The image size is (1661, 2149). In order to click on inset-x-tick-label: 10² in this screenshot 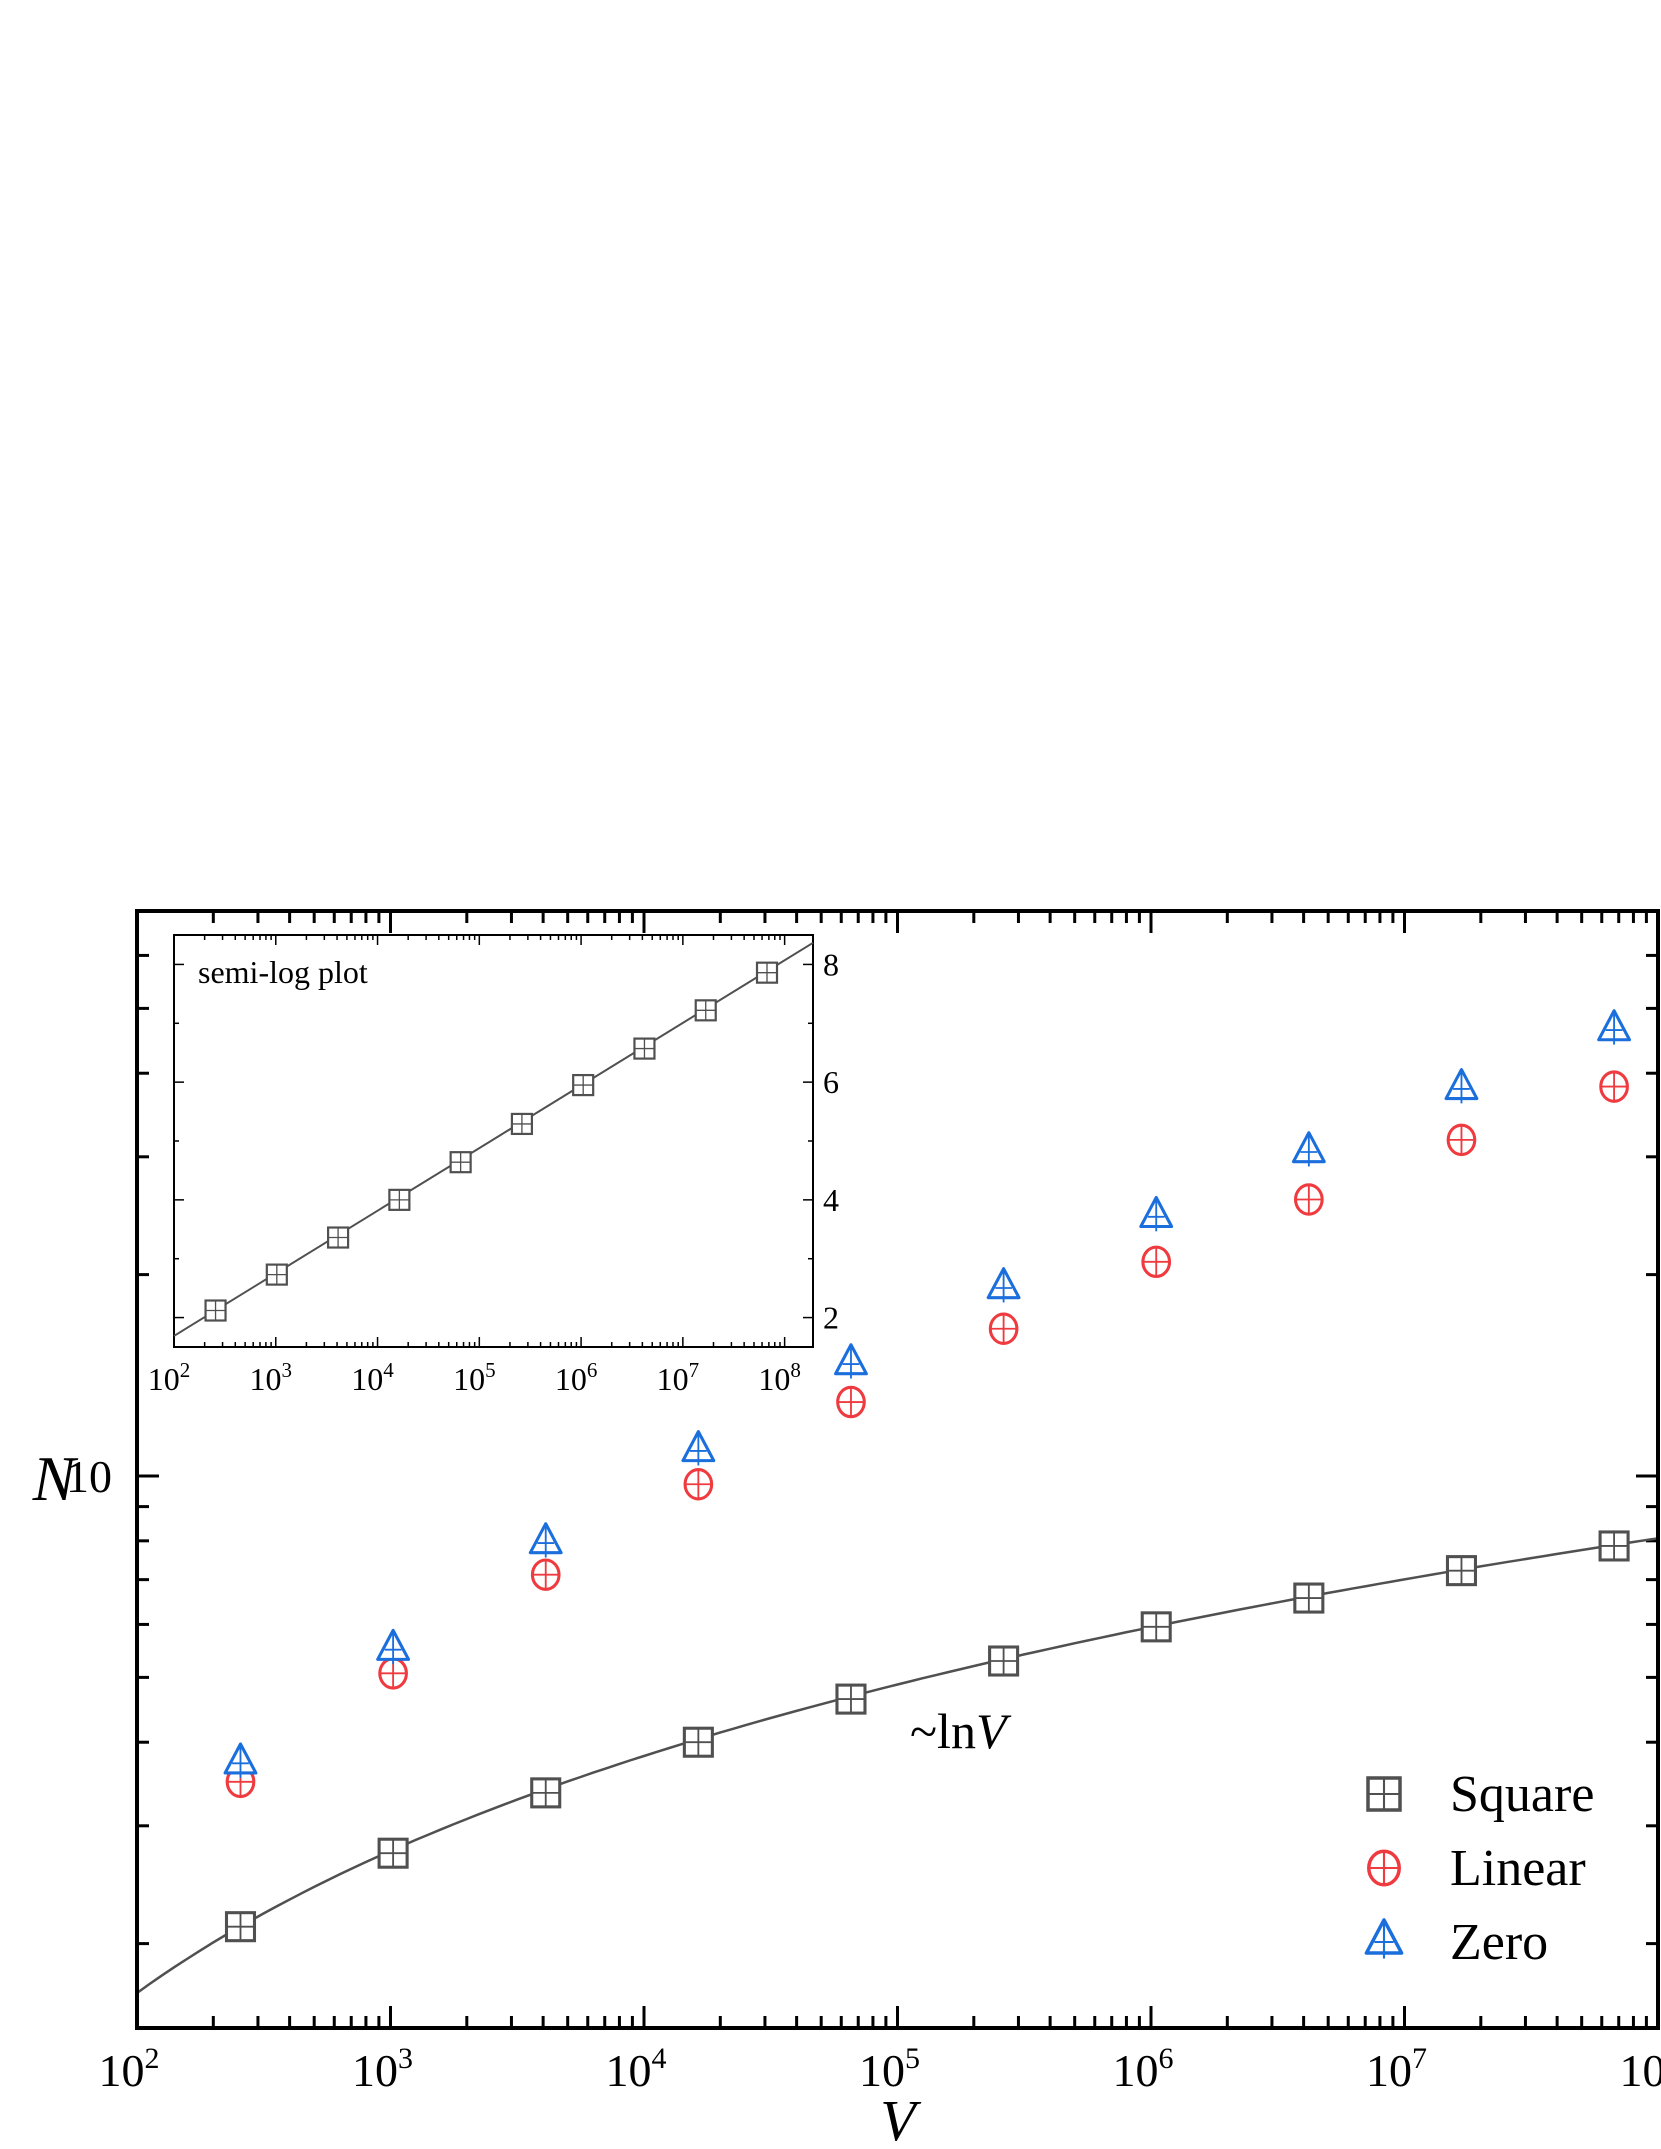, I will do `click(169, 1377)`.